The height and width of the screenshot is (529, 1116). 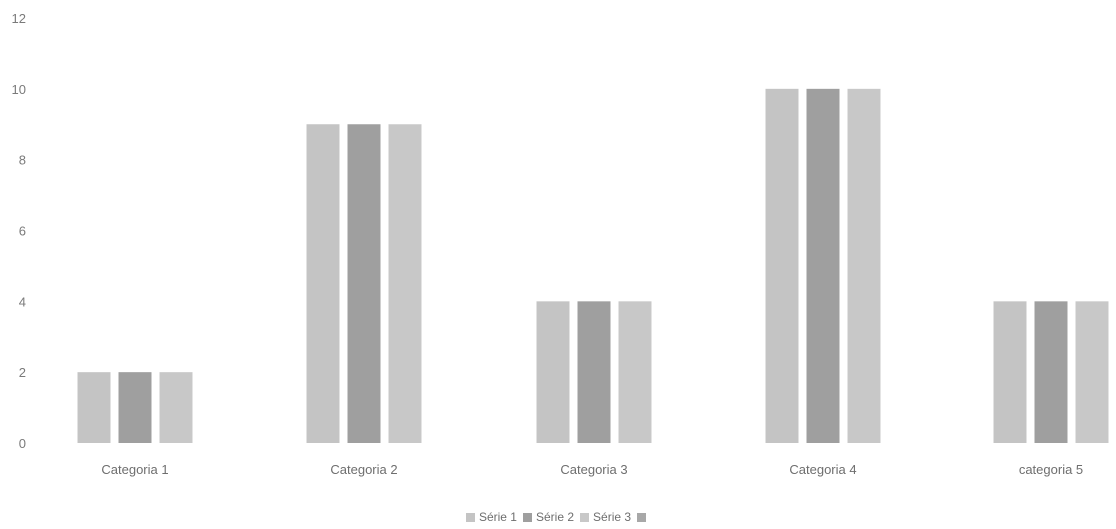 I want to click on legend-item: Série 3, so click(x=605, y=517).